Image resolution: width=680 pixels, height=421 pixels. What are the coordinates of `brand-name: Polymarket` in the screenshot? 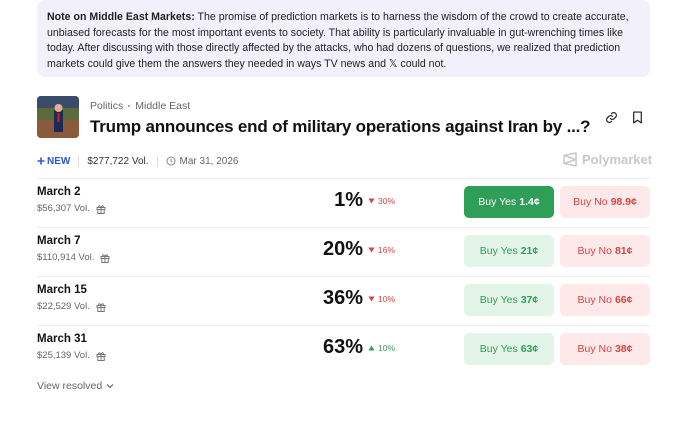 It's located at (617, 159).